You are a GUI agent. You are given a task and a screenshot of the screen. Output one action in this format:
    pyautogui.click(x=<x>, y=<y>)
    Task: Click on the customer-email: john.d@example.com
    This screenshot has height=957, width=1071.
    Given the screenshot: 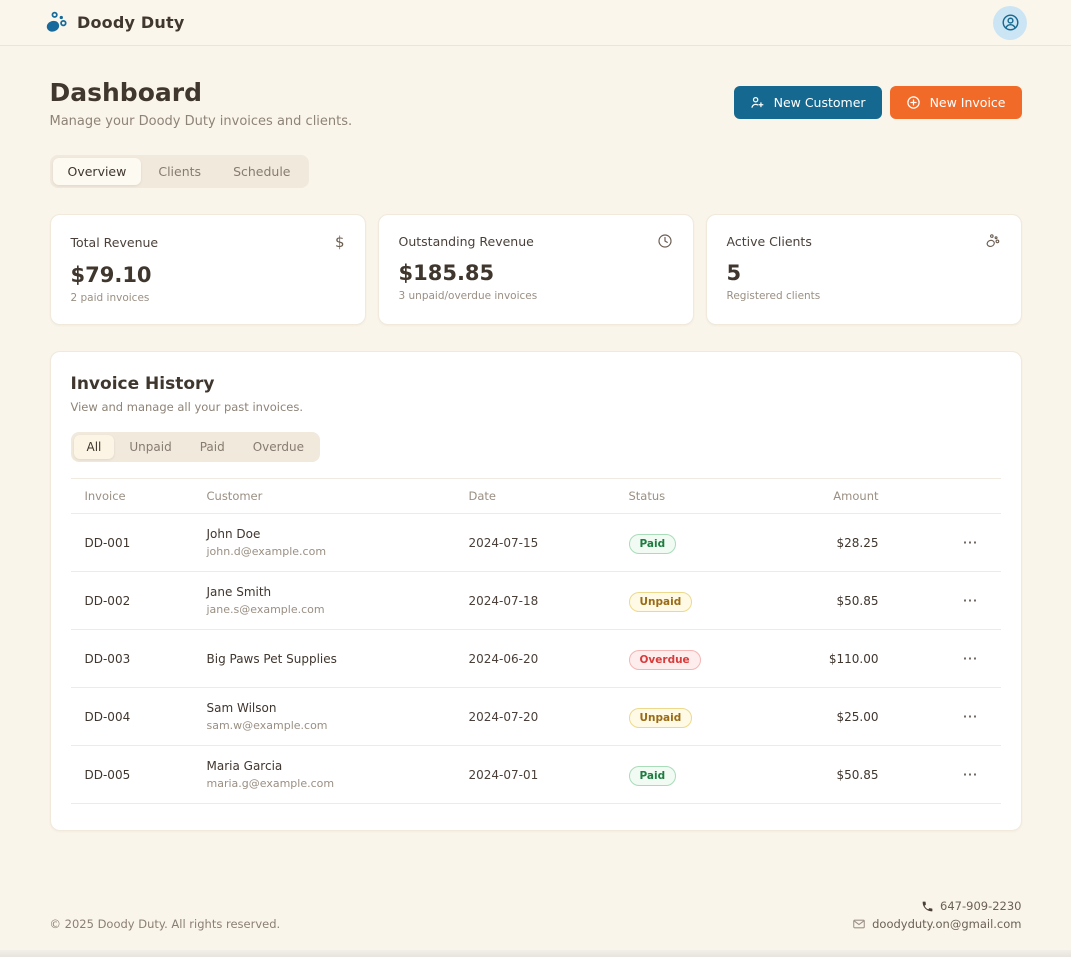 What is the action you would take?
    pyautogui.click(x=266, y=551)
    